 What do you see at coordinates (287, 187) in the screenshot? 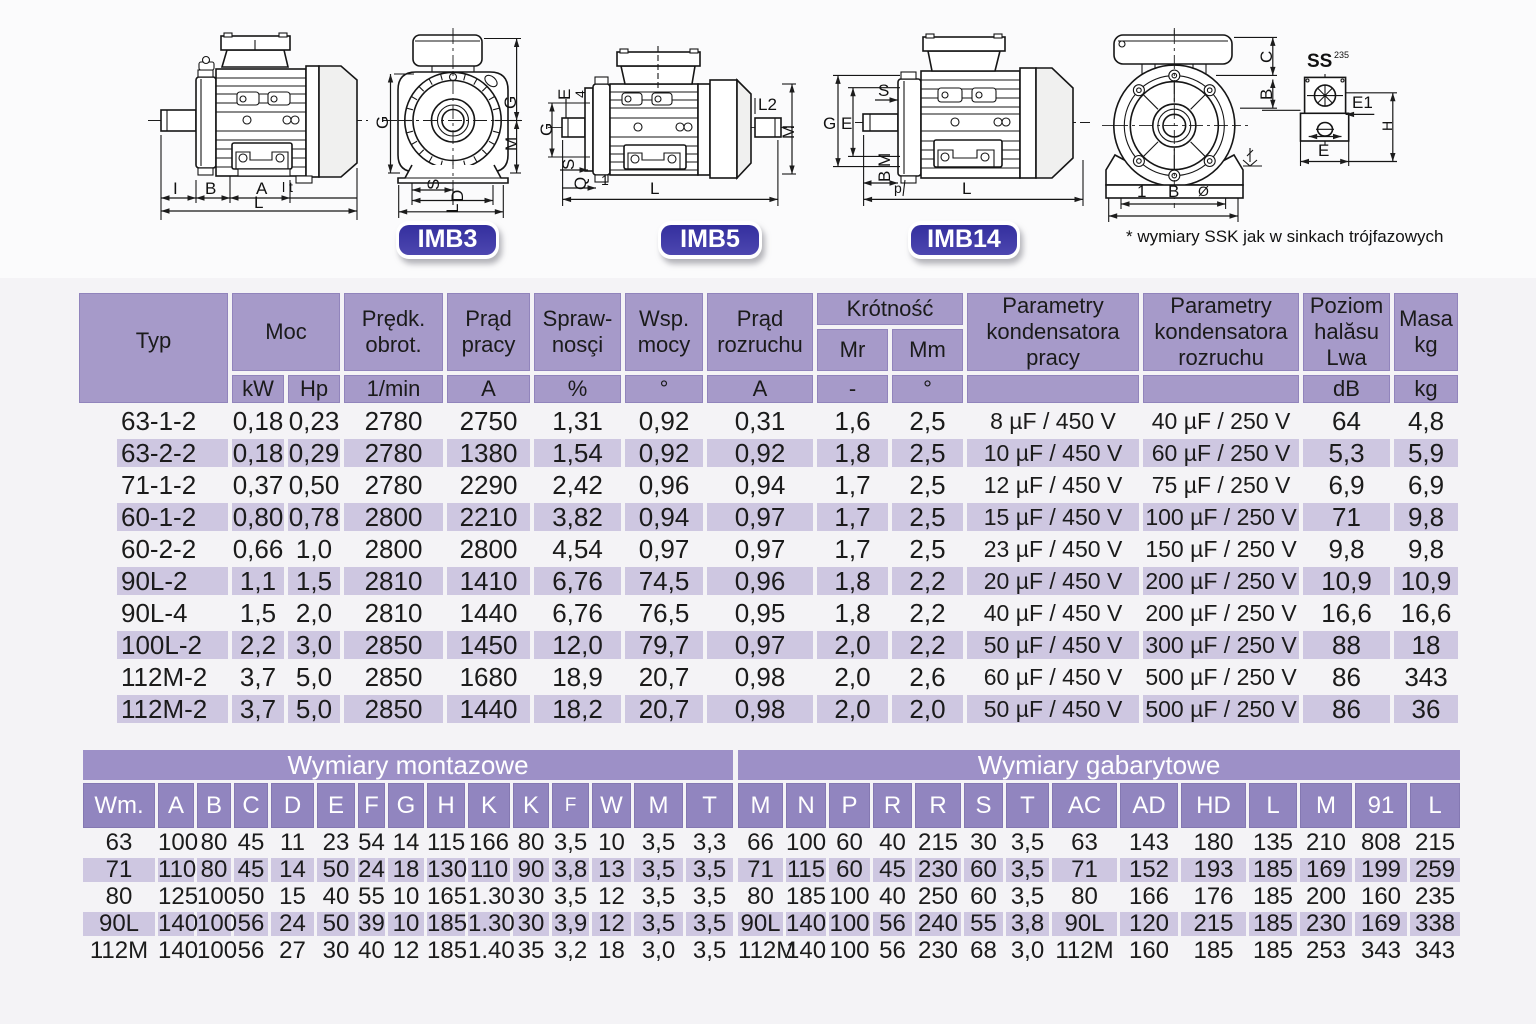
I see `svg-text: l t` at bounding box center [287, 187].